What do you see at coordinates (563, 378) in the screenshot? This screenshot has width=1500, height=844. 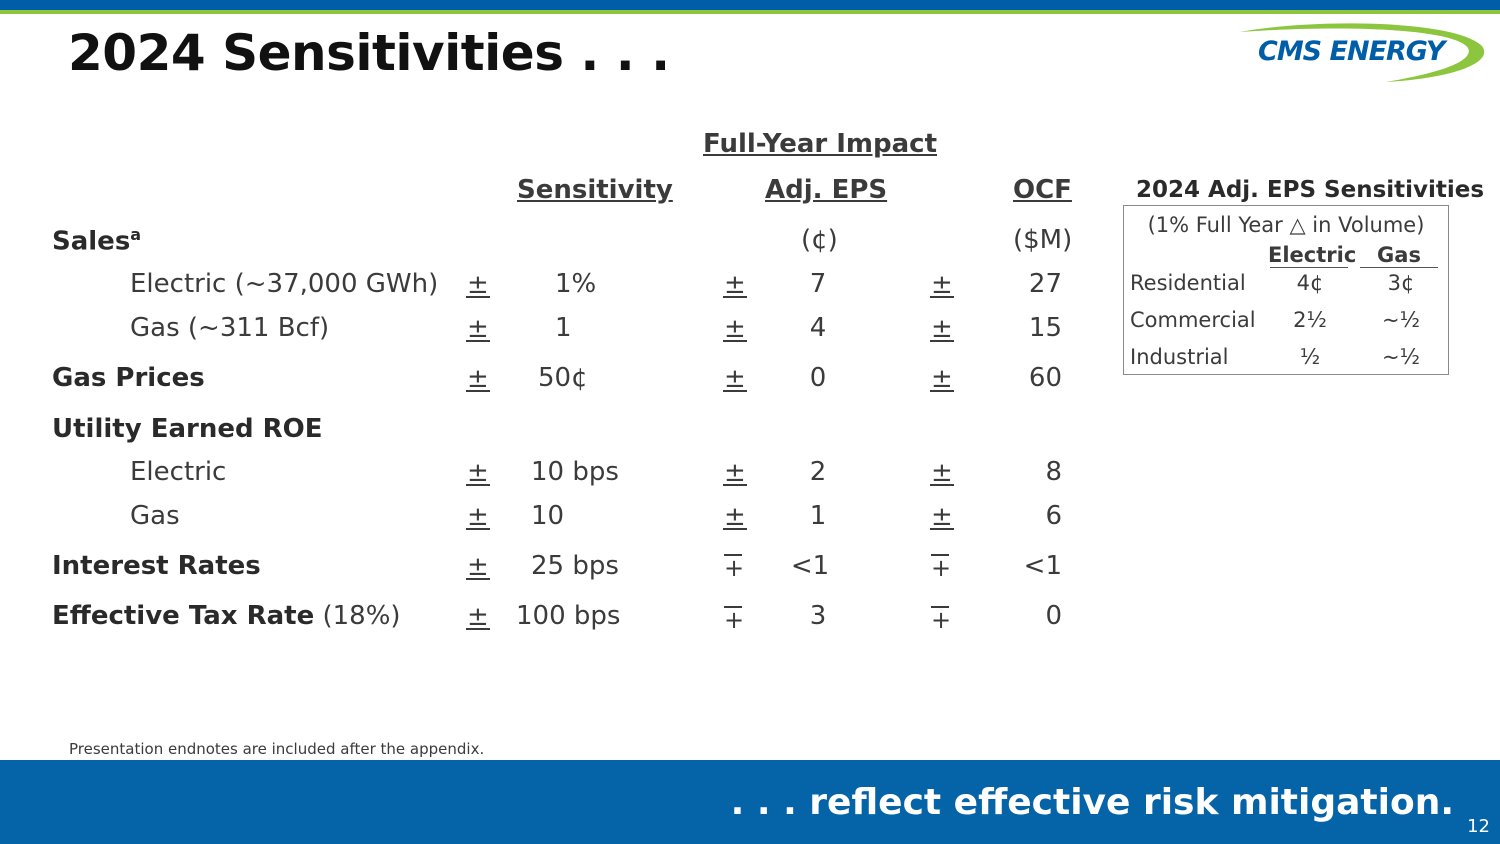 I see `sensitivity-value: 50¢` at bounding box center [563, 378].